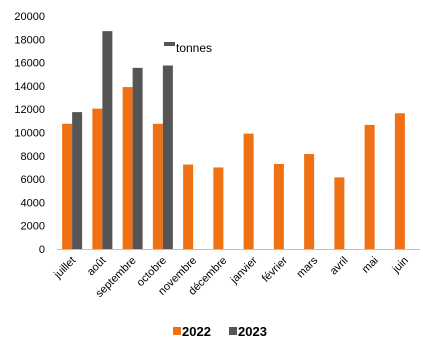  I want to click on x-tick-label: mars, so click(307, 267).